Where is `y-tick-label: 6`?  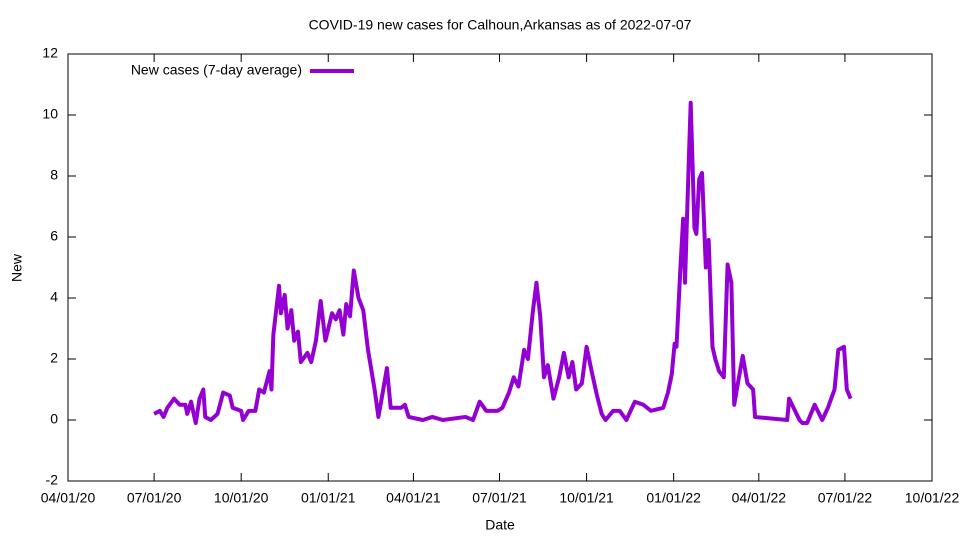 y-tick-label: 6 is located at coordinates (54, 236).